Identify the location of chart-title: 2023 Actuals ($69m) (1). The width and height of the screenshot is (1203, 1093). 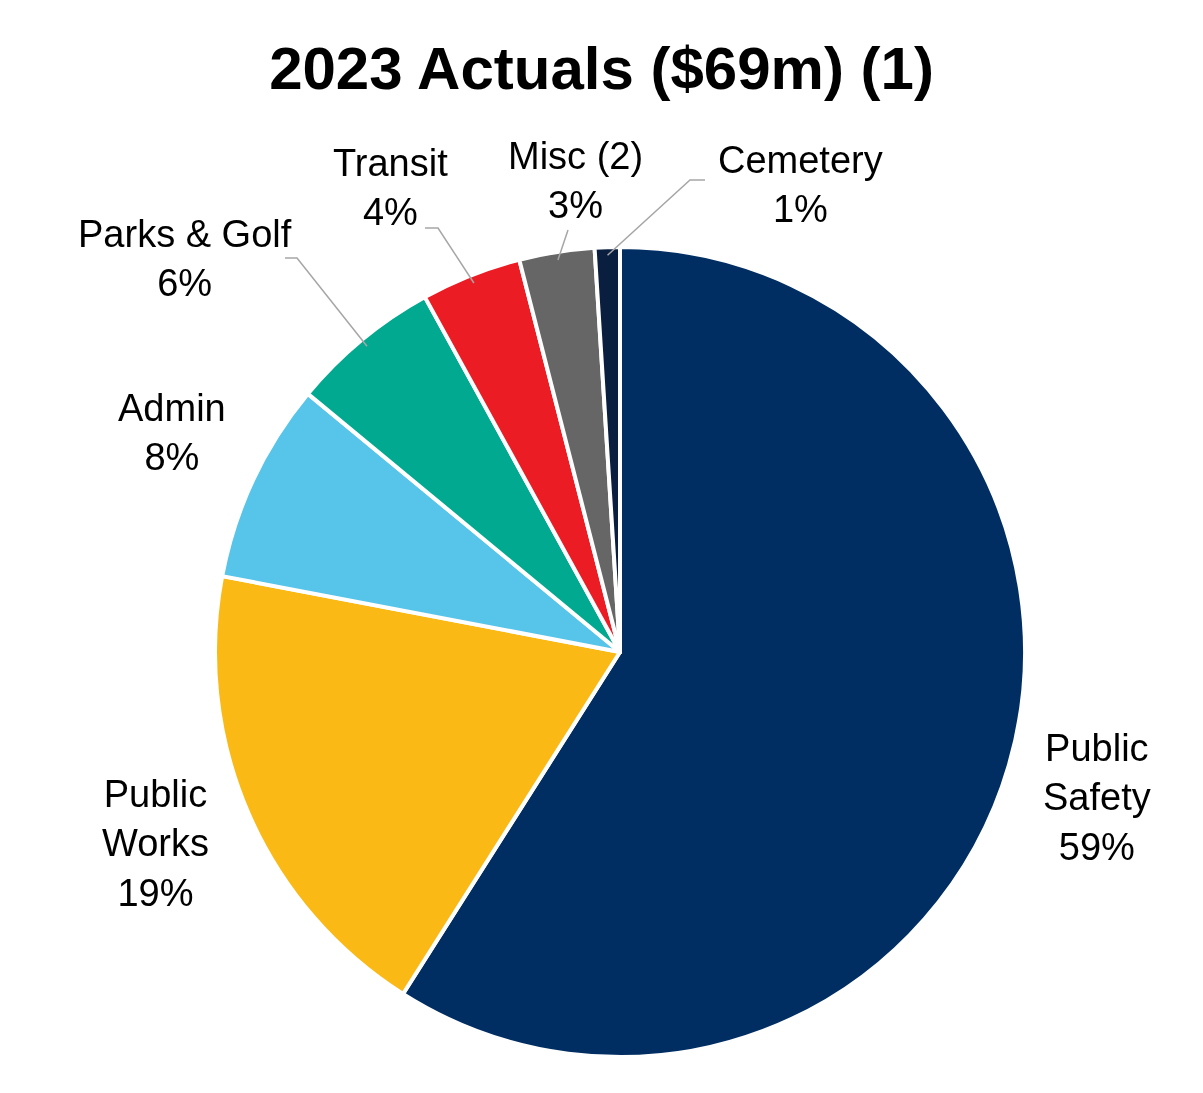
(601, 68).